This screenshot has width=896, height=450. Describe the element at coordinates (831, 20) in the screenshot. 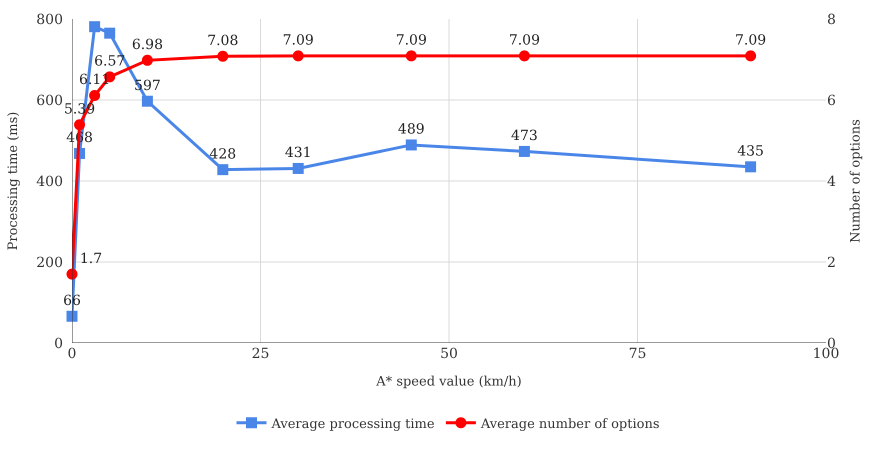

I see `y2-tick-label: 8` at that location.